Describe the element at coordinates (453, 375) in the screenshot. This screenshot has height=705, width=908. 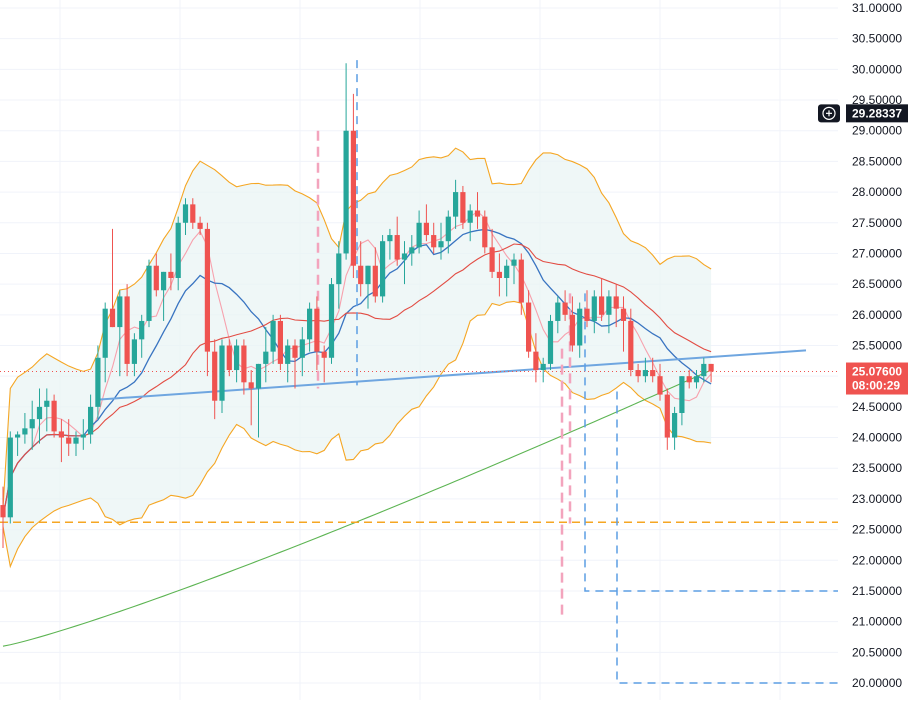
I see `trendline` at that location.